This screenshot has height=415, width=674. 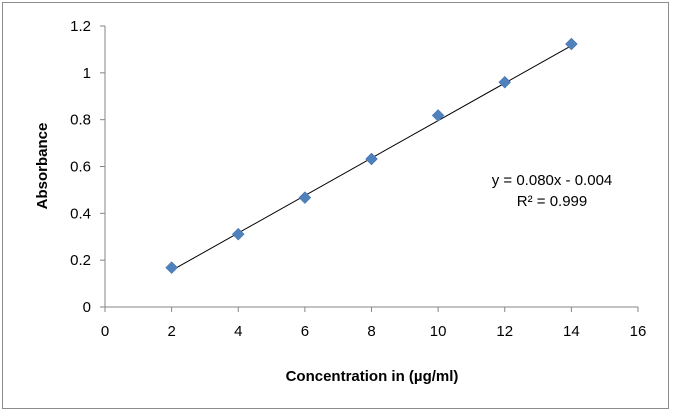 What do you see at coordinates (438, 331) in the screenshot?
I see `x-tick-label: 10` at bounding box center [438, 331].